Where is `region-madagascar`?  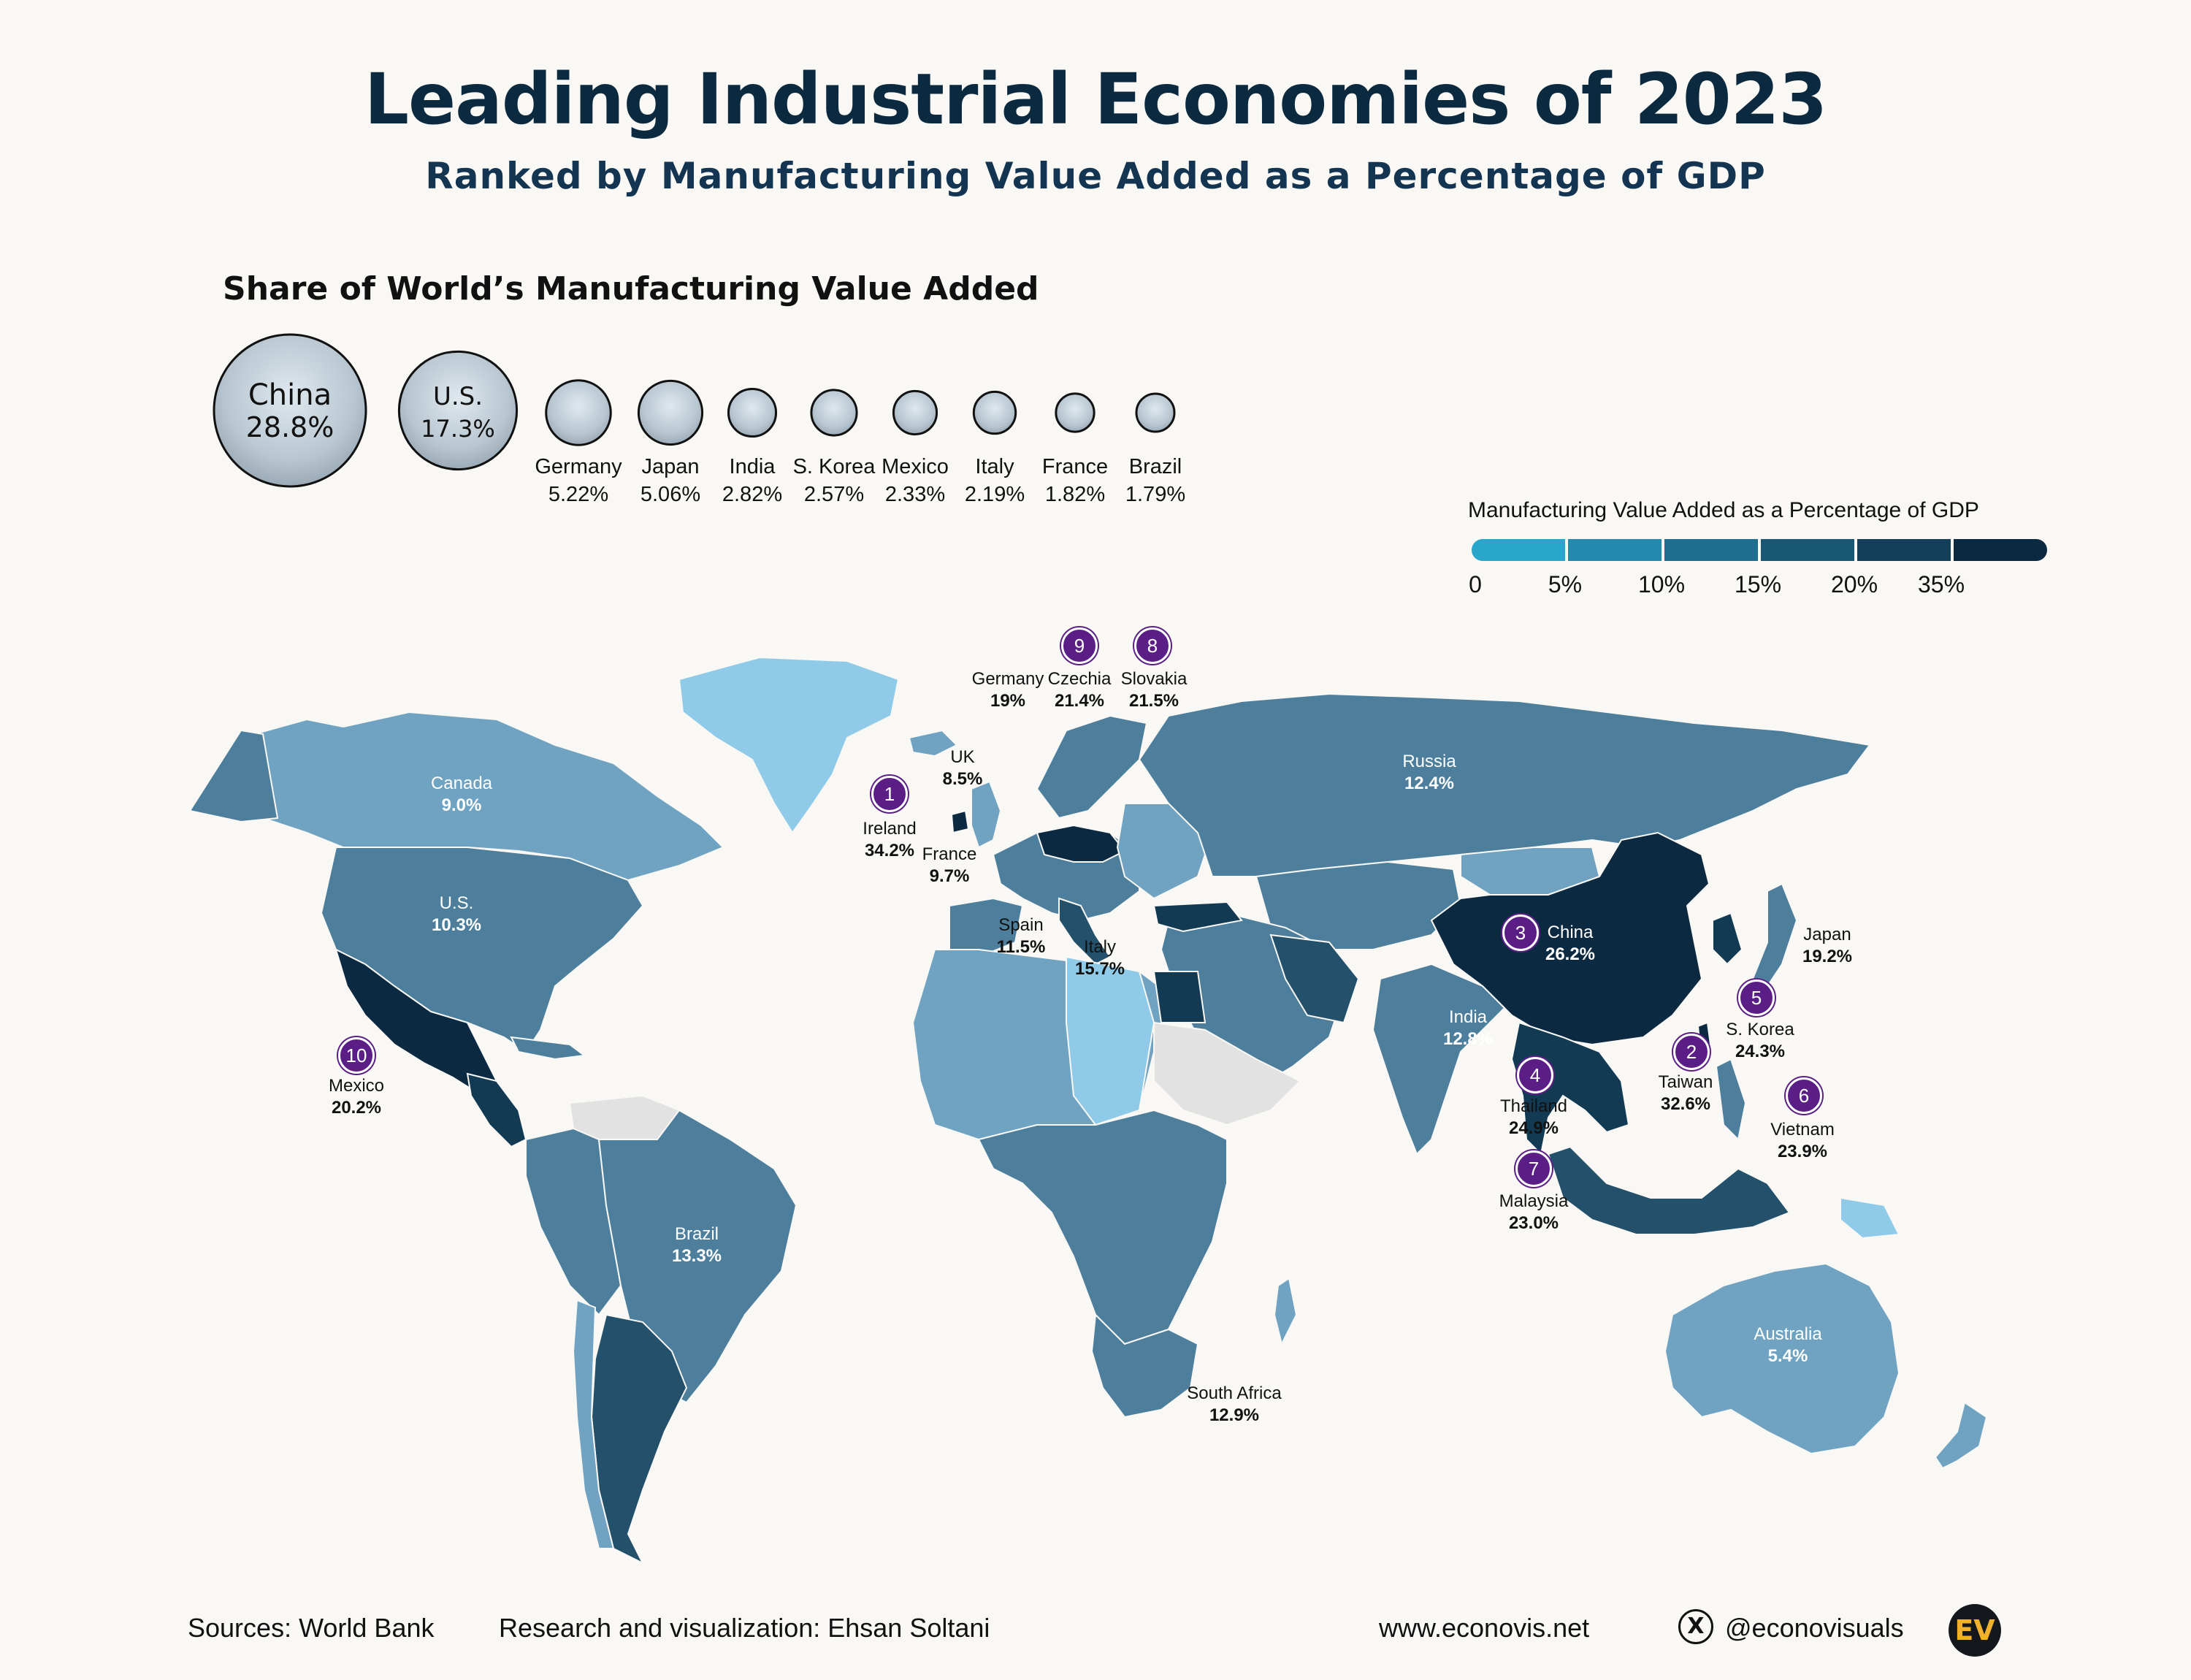
region-madagascar is located at coordinates (1285, 1311).